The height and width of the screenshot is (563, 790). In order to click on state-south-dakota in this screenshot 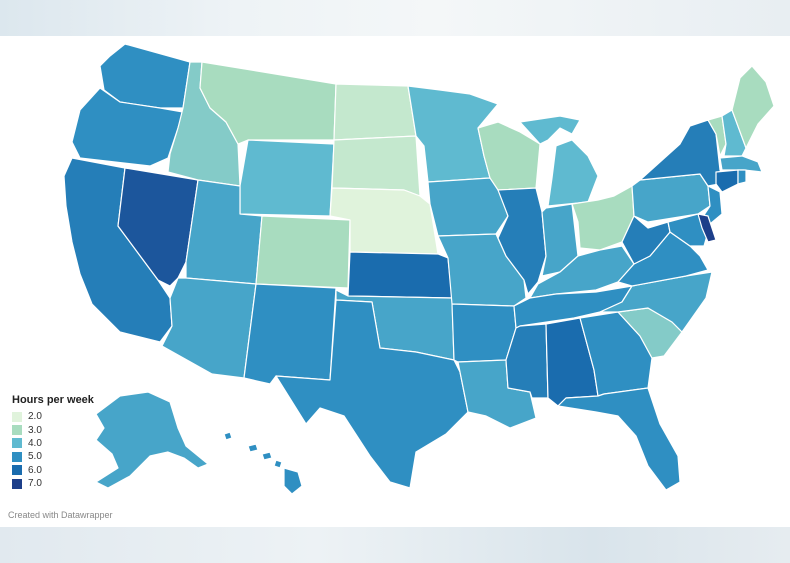, I will do `click(376, 166)`.